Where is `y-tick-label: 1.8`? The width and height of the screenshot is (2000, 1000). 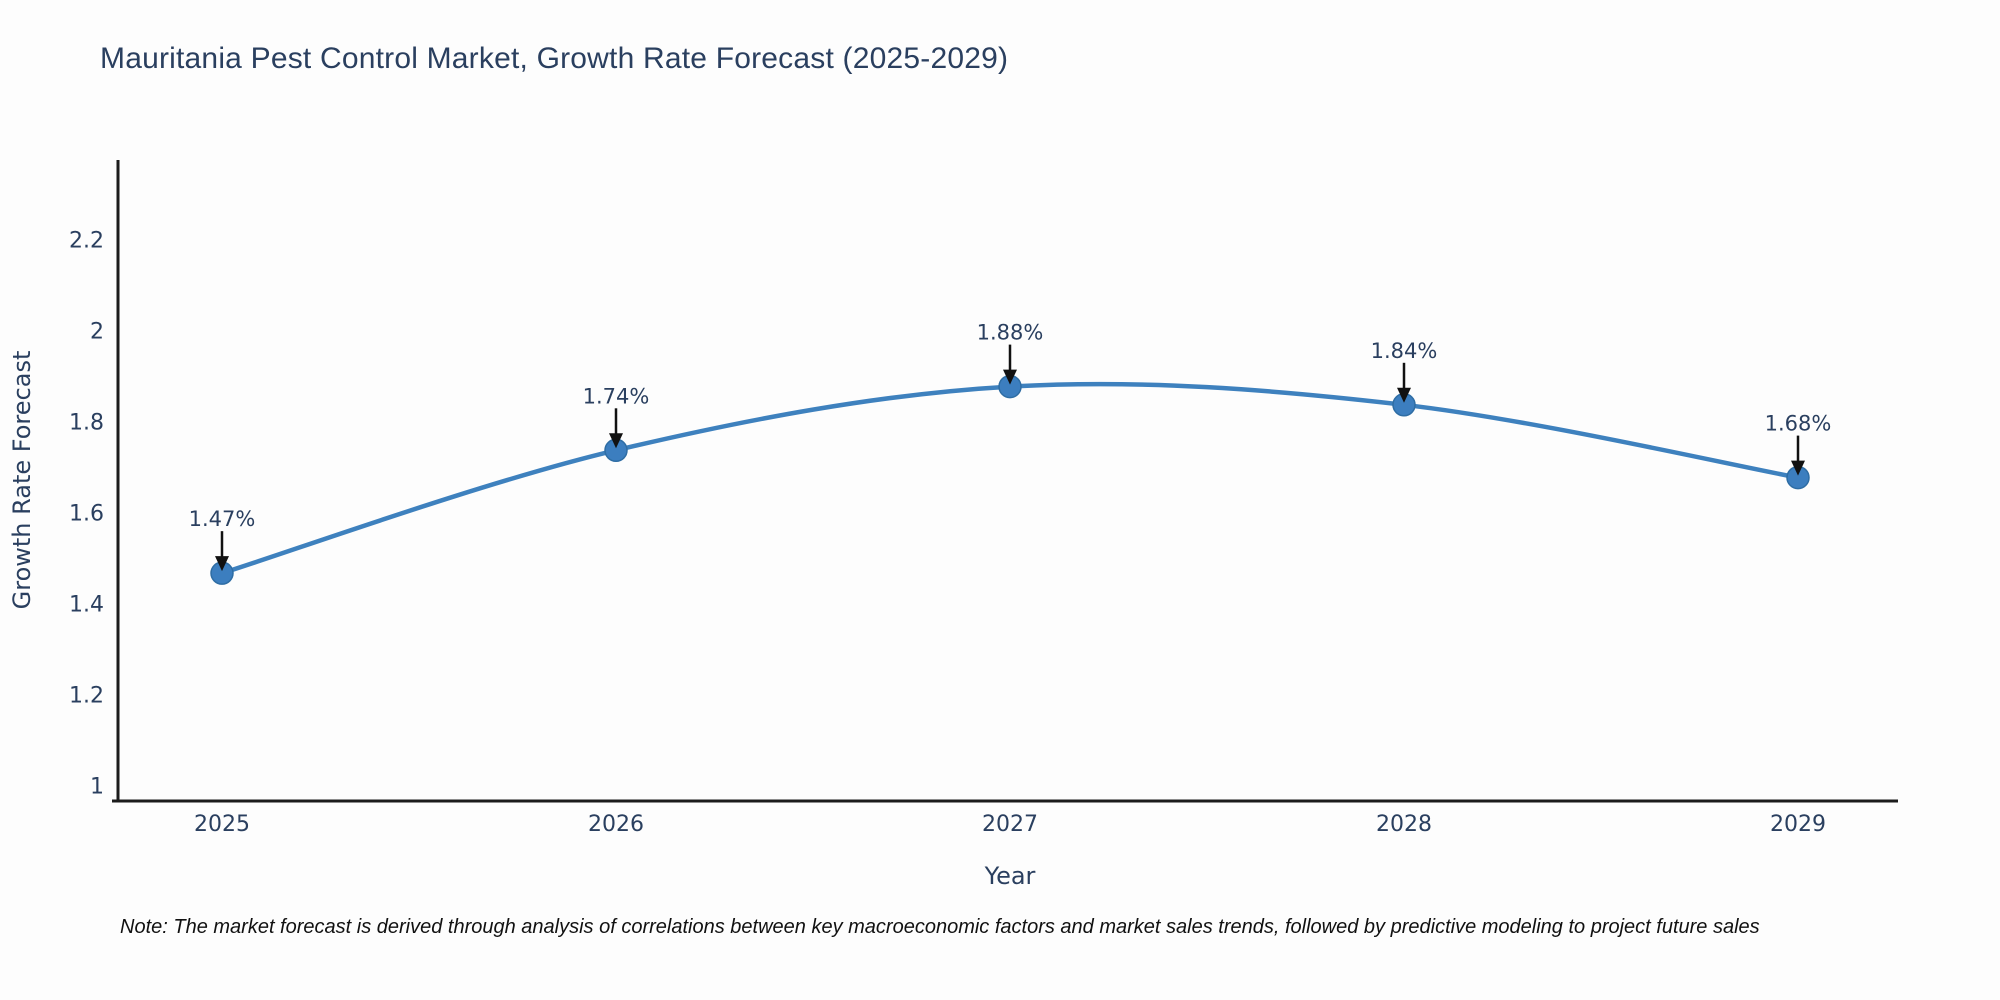
y-tick-label: 1.8 is located at coordinates (86, 423).